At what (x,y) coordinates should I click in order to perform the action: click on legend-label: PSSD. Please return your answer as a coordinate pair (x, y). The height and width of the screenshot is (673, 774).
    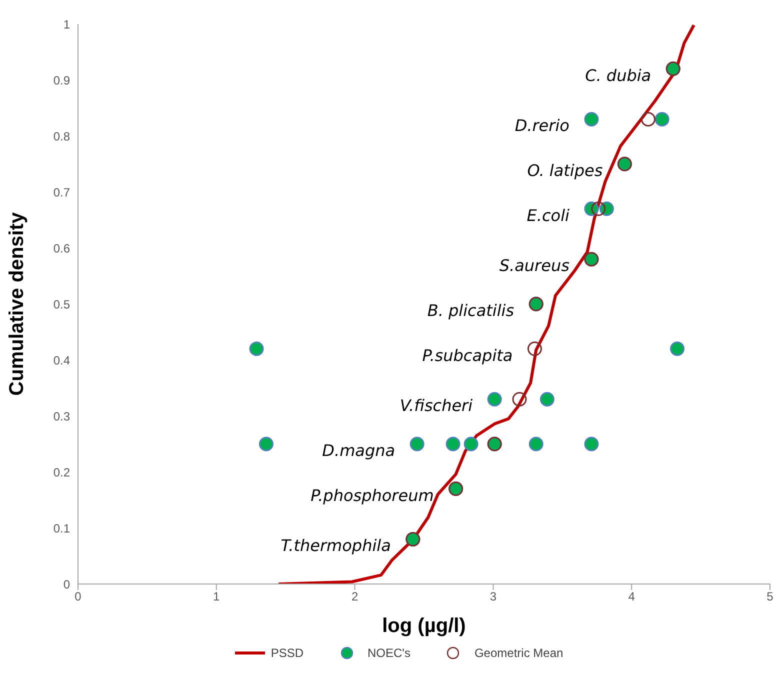
    Looking at the image, I should click on (287, 653).